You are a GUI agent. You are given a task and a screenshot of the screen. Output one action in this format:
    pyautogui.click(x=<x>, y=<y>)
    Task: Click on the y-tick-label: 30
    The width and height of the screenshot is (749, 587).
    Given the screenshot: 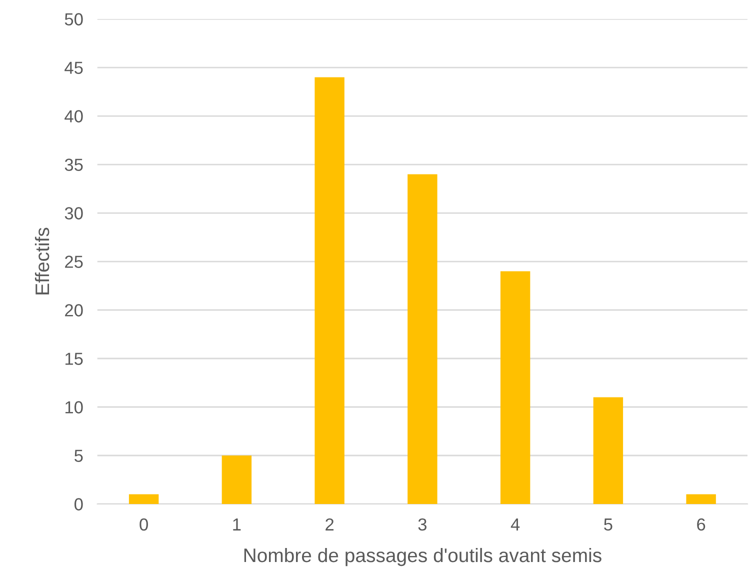 What is the action you would take?
    pyautogui.click(x=73, y=213)
    